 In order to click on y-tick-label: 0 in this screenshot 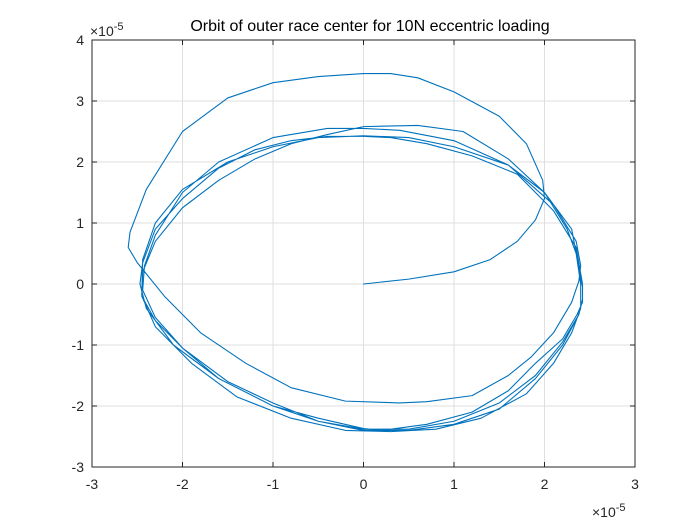, I will do `click(80, 284)`.